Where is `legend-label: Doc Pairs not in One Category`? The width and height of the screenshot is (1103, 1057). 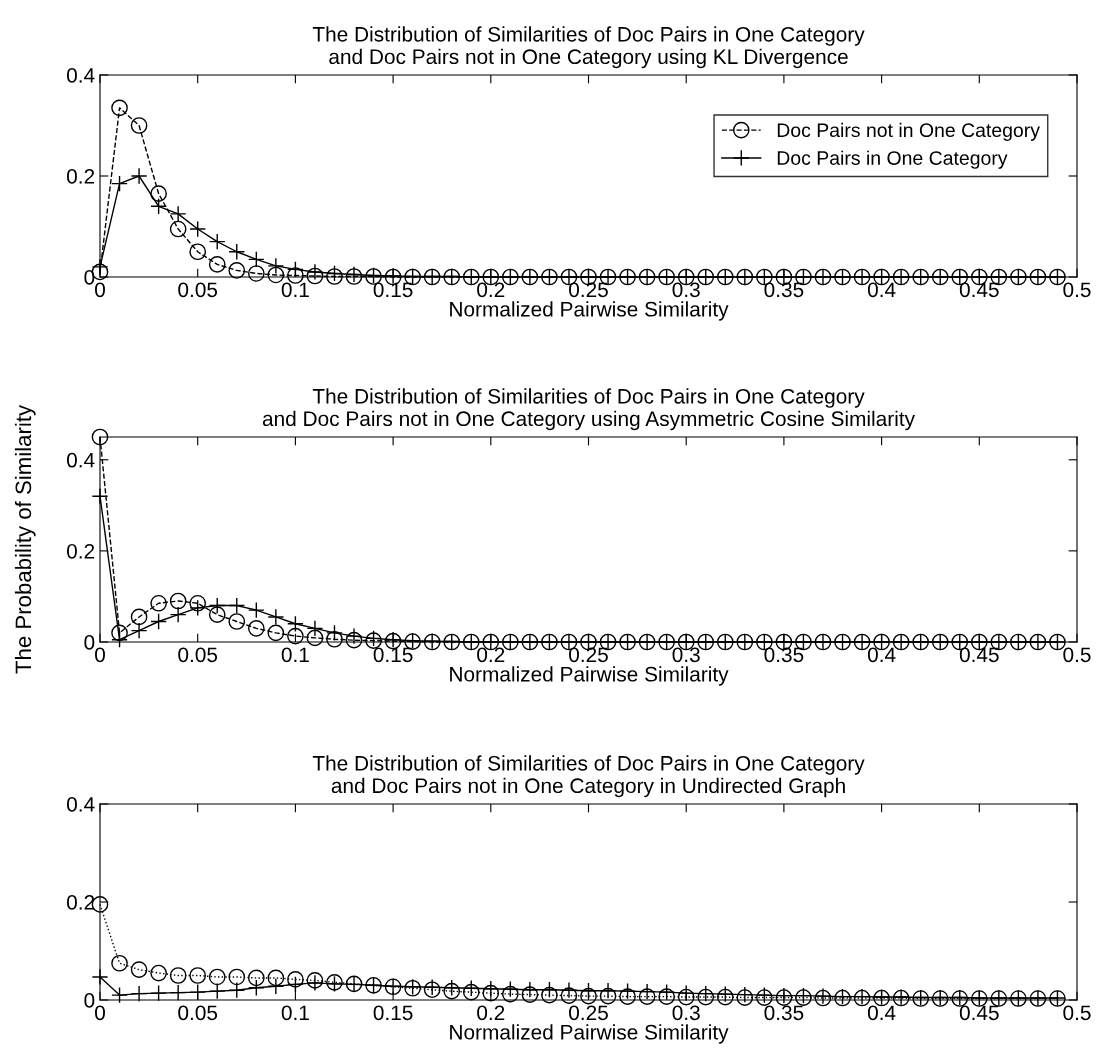 legend-label: Doc Pairs not in One Category is located at coordinates (908, 131).